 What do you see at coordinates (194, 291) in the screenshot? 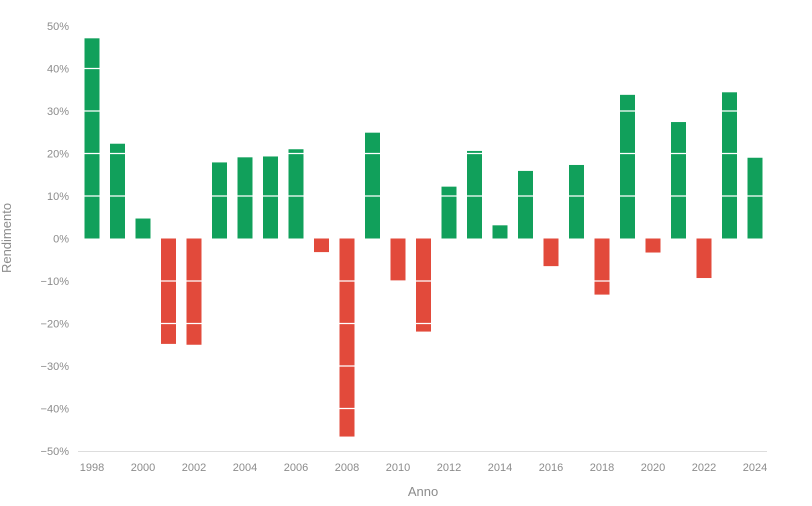
I see `bar-2002` at bounding box center [194, 291].